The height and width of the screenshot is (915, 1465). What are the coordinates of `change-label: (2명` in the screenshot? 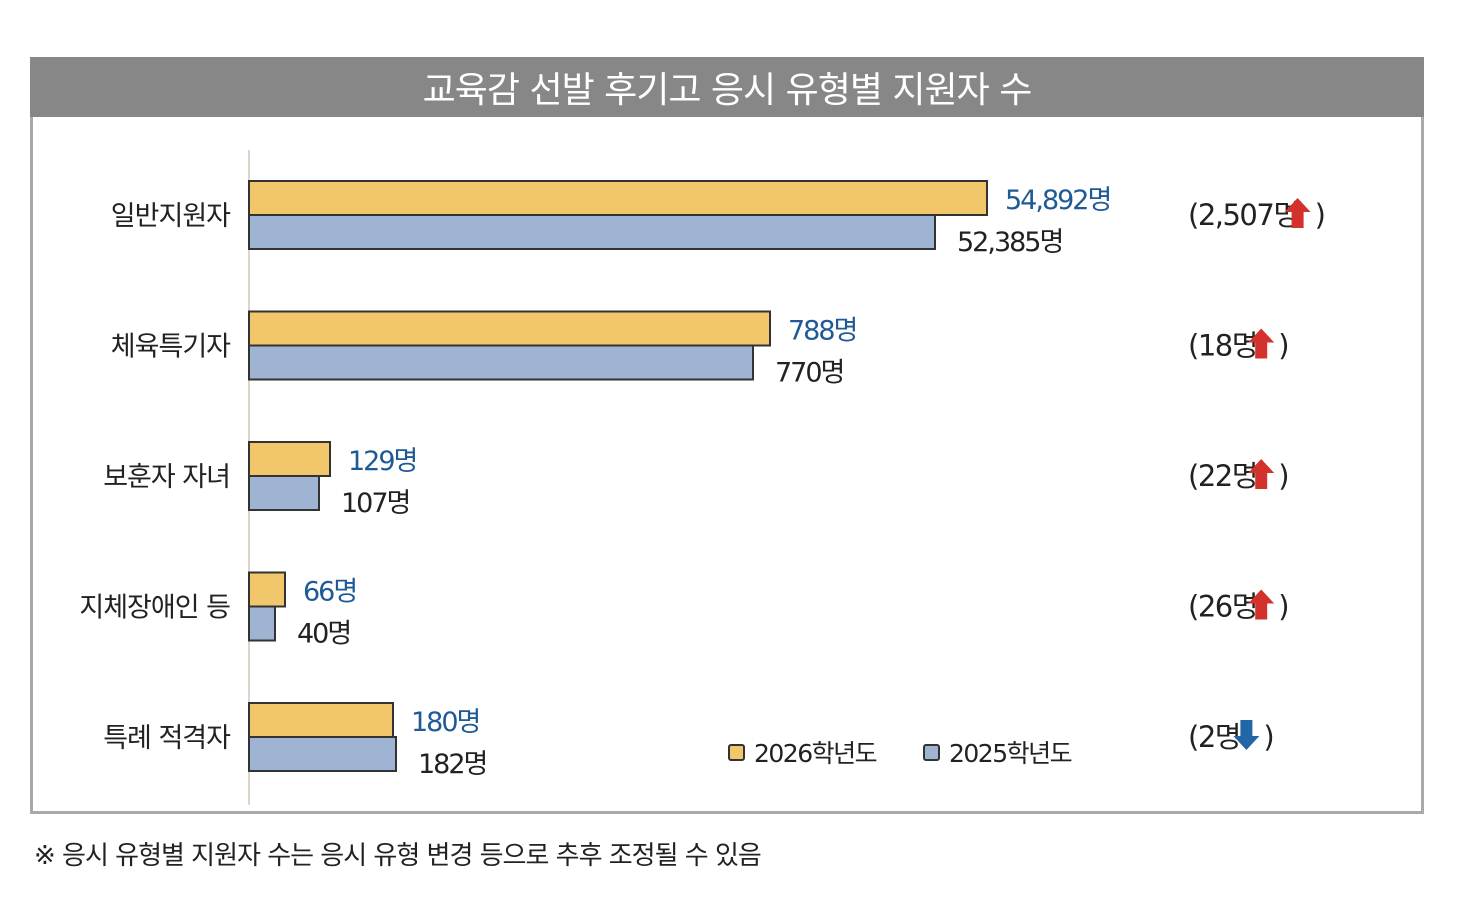 It's located at (1214, 737).